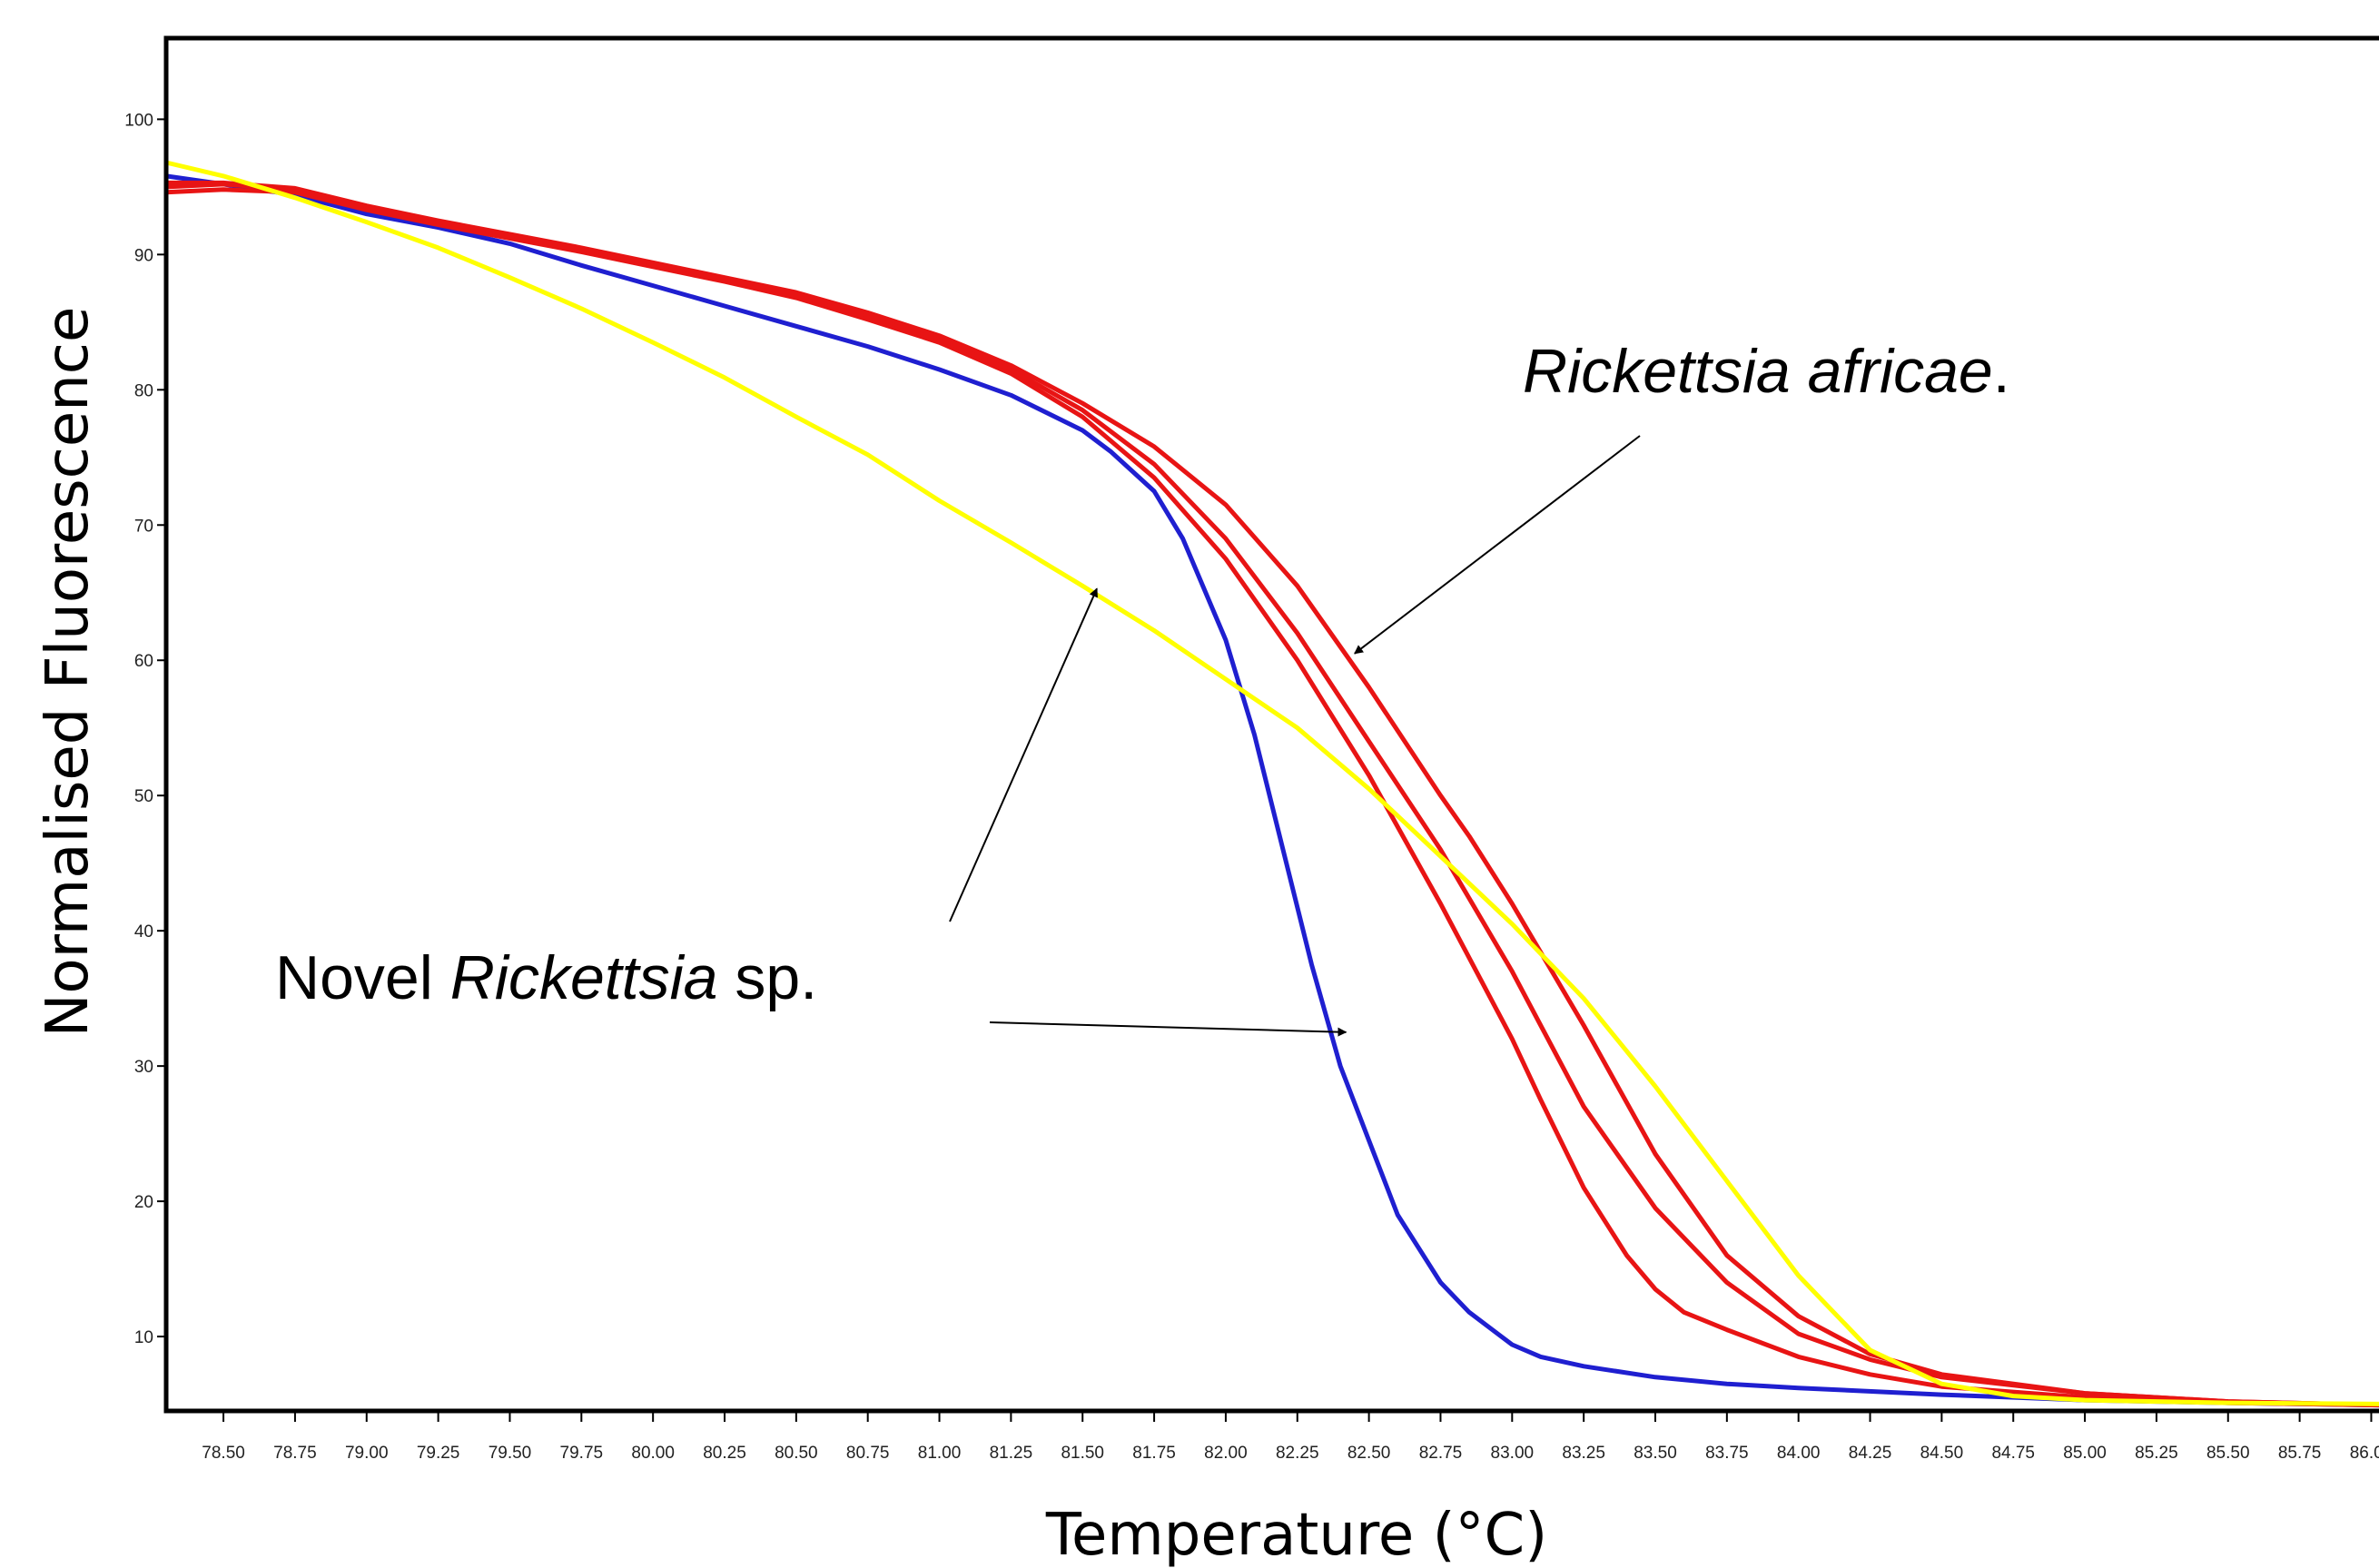 The width and height of the screenshot is (2379, 1568). I want to click on x-tick-label: 81.75, so click(1154, 1453).